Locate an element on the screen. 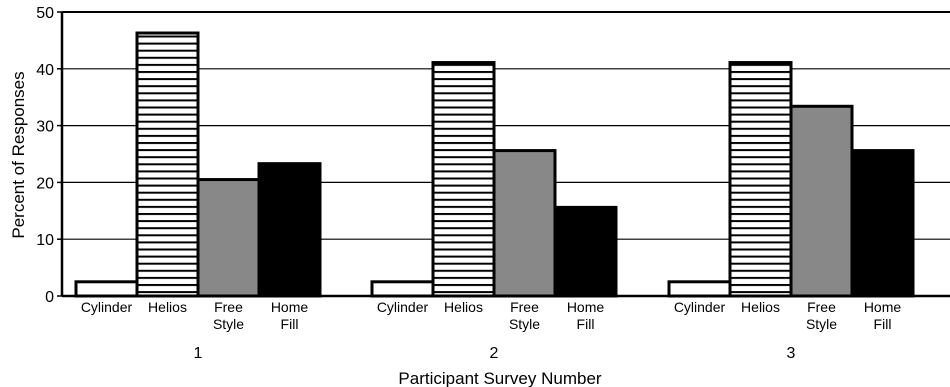  y-tick-label: 30 is located at coordinates (45, 127).